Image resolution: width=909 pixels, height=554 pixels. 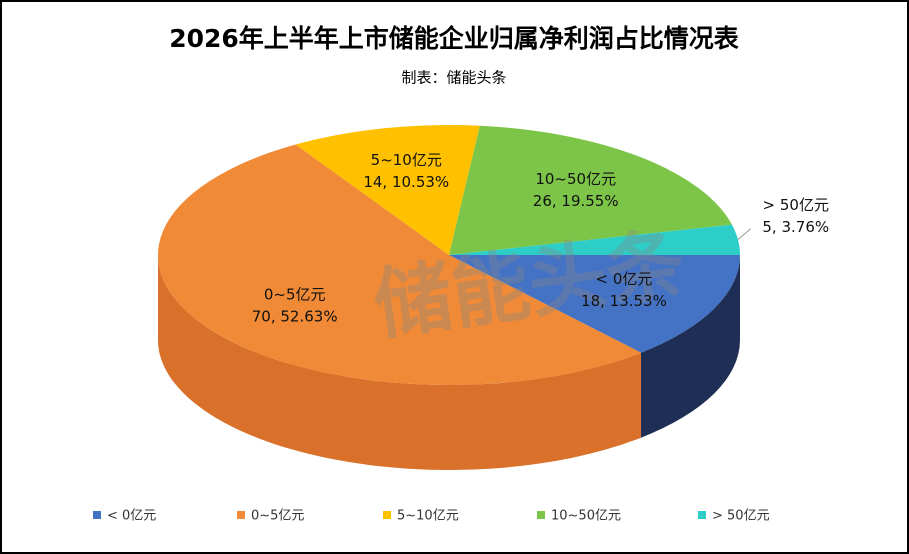 I want to click on legend-label: 0~5亿元, so click(x=277, y=516).